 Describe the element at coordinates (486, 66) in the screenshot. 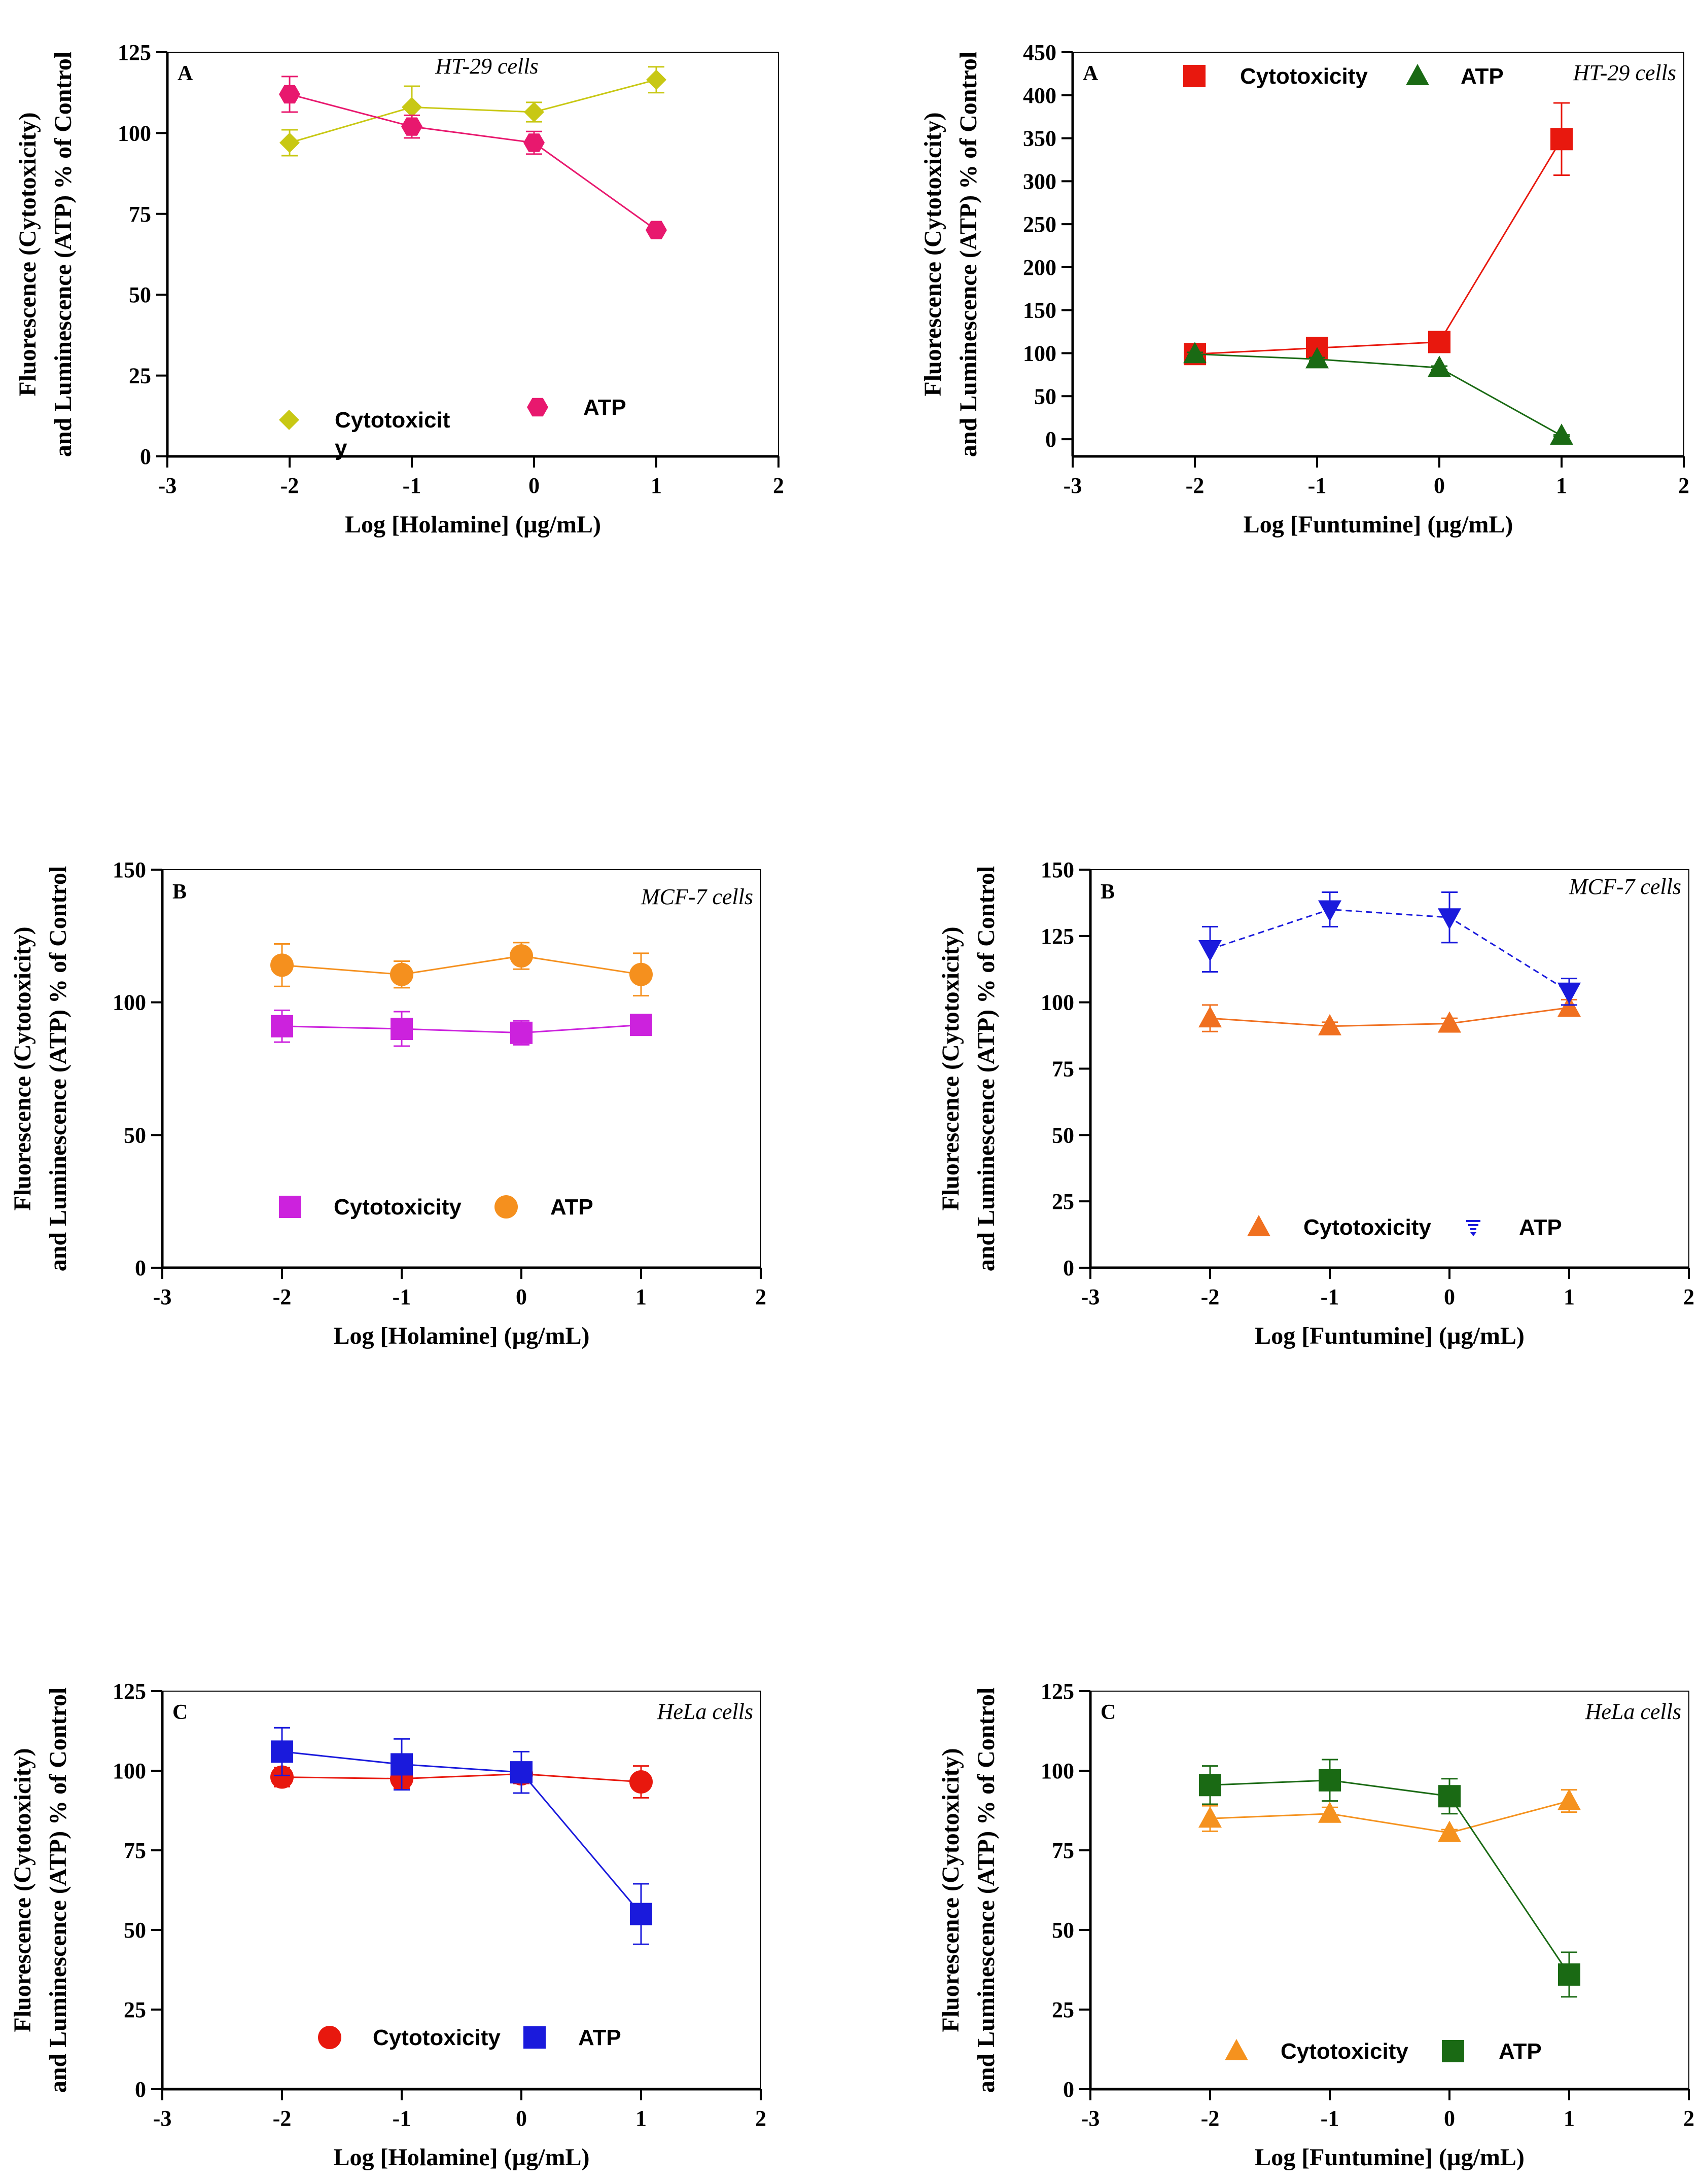

I see `cell-line-label: HT-29 cells` at that location.